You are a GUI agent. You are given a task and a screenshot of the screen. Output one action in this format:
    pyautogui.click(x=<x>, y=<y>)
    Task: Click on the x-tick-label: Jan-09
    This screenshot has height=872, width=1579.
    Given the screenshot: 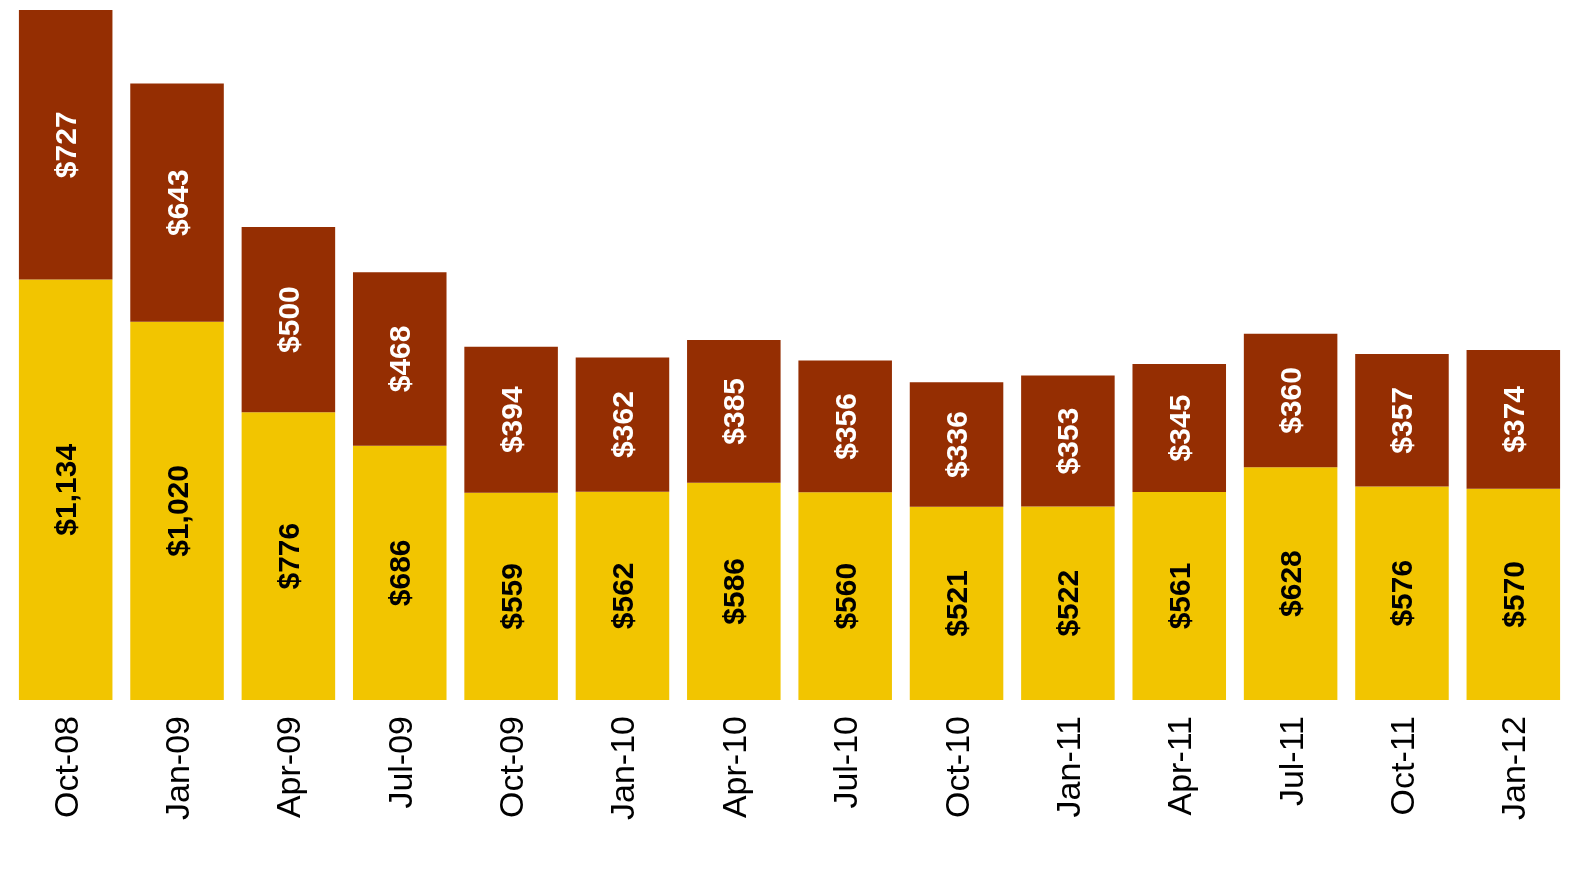 What is the action you would take?
    pyautogui.click(x=177, y=768)
    